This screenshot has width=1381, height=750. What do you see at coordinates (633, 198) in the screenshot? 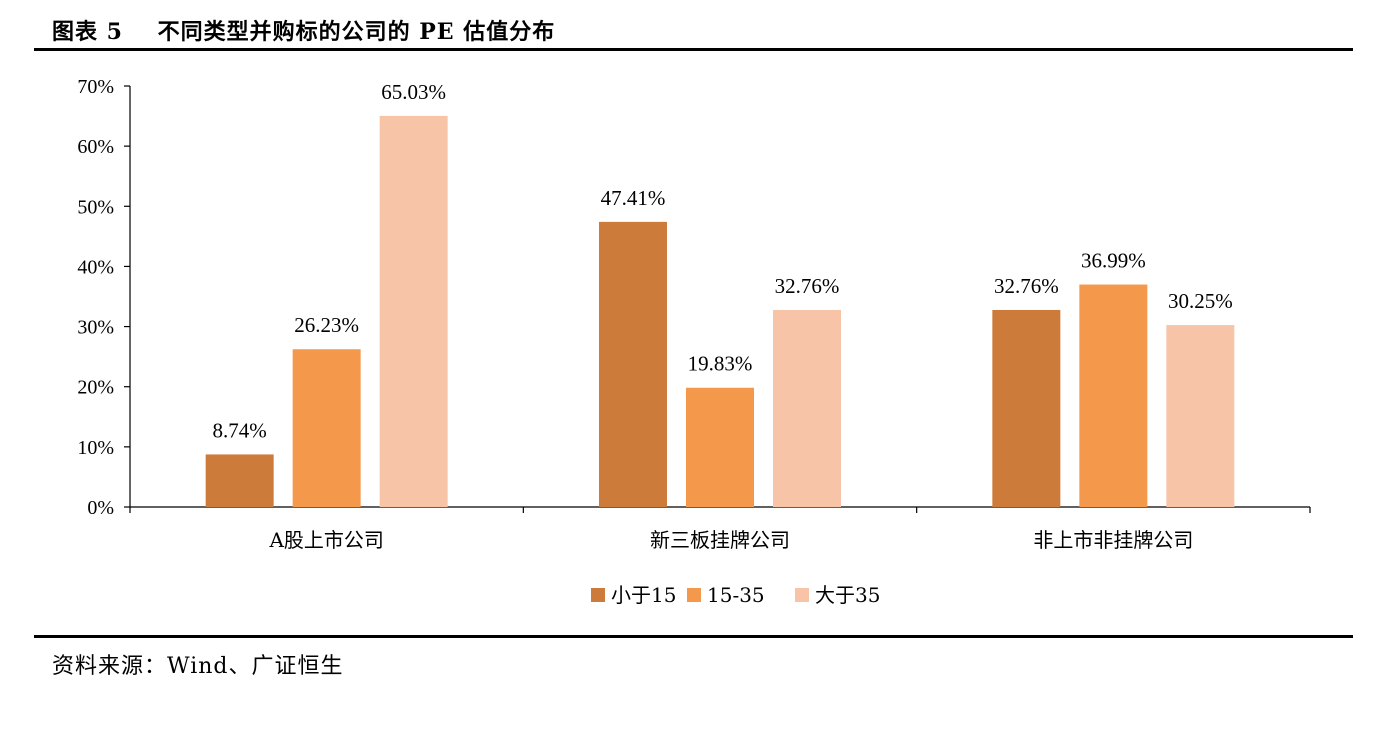
I see `data-label: 47.41%` at bounding box center [633, 198].